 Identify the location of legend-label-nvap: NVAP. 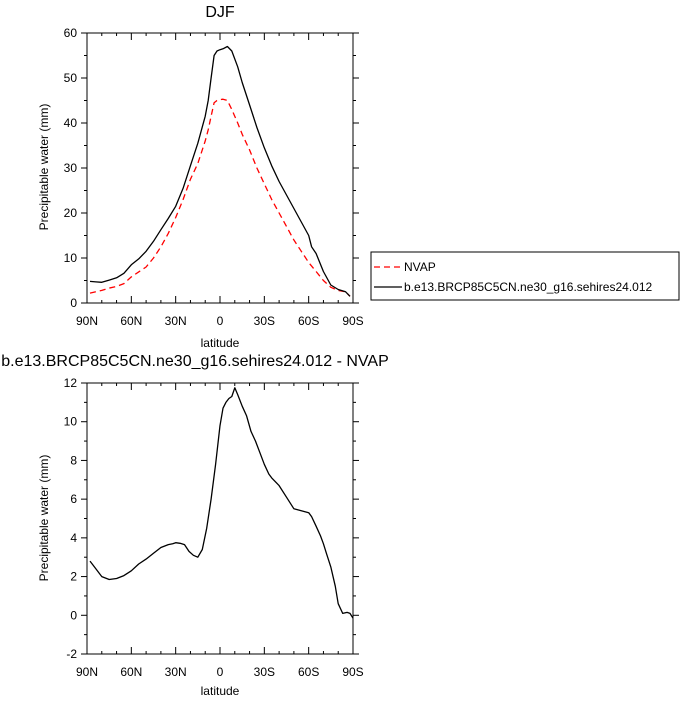
(420, 267).